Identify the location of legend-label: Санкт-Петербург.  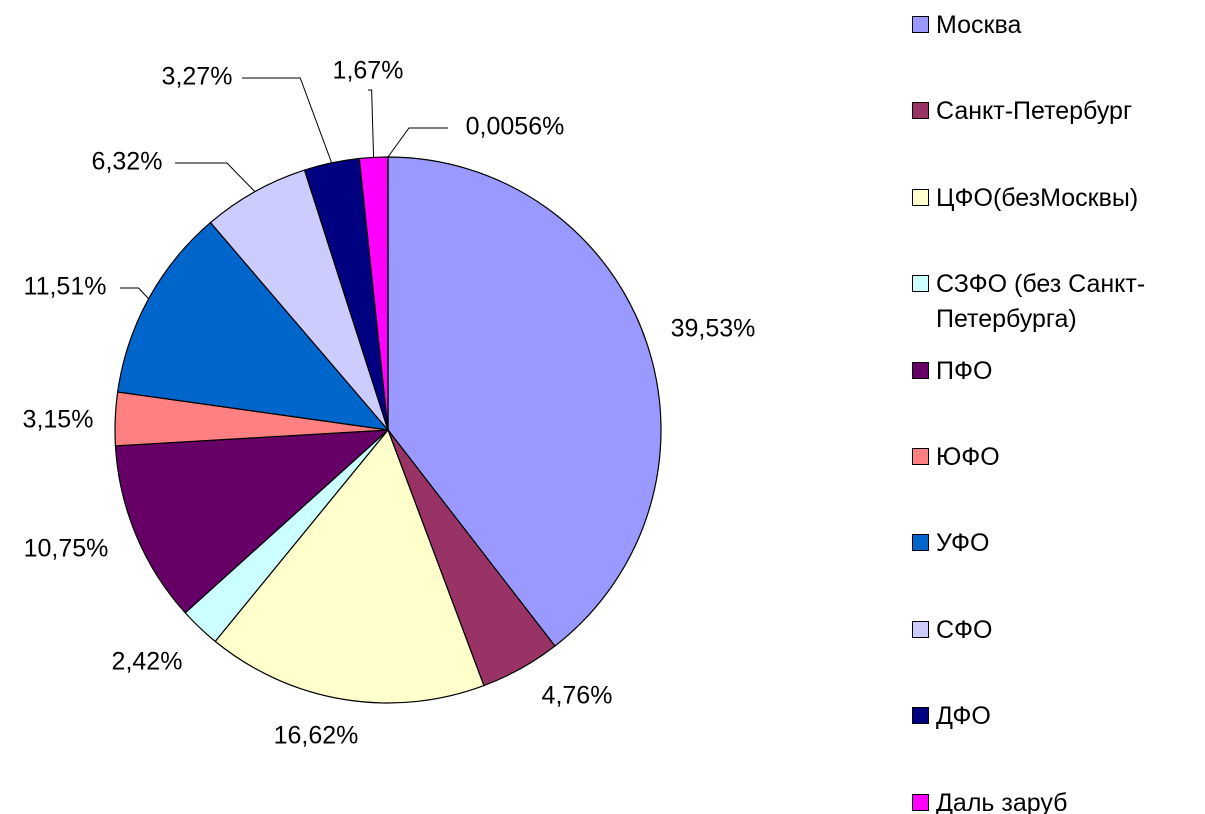
(1034, 111).